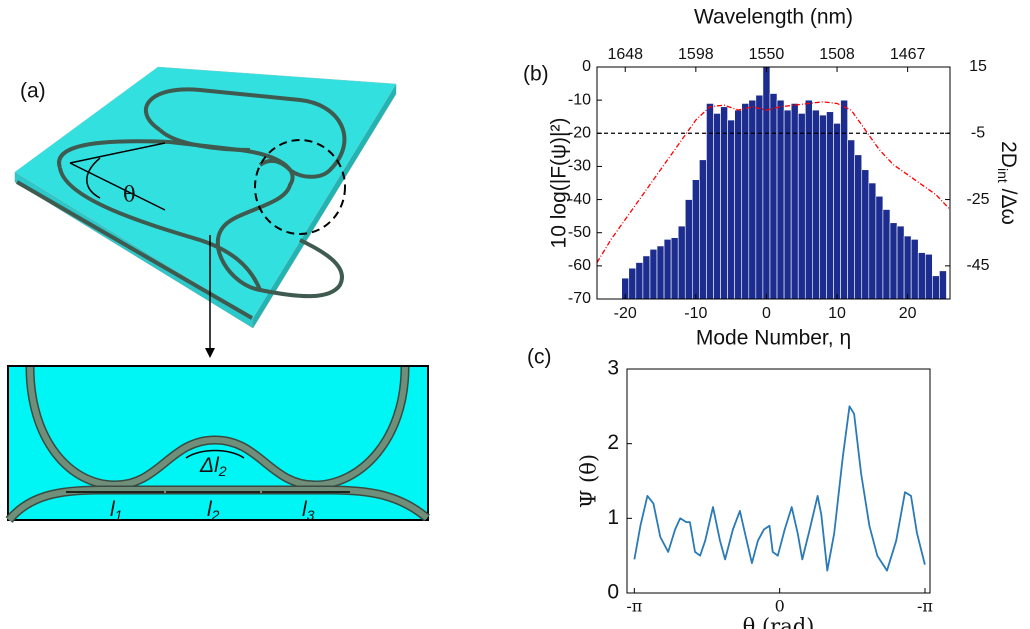 This screenshot has height=629, width=1030. I want to click on panel-label: (a), so click(33, 91).